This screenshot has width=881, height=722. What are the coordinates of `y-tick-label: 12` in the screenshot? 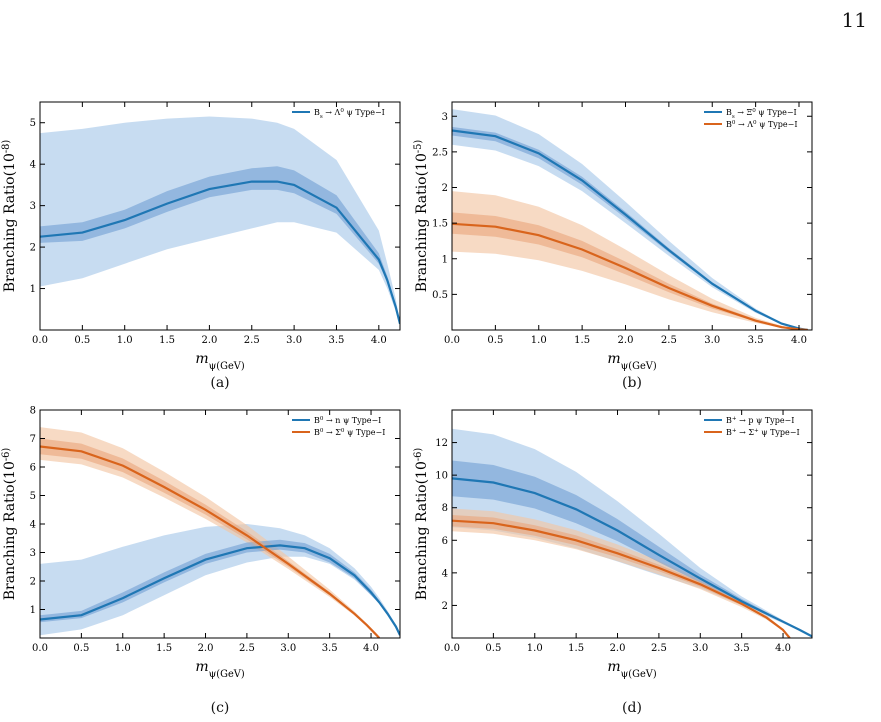 It's located at (441, 443).